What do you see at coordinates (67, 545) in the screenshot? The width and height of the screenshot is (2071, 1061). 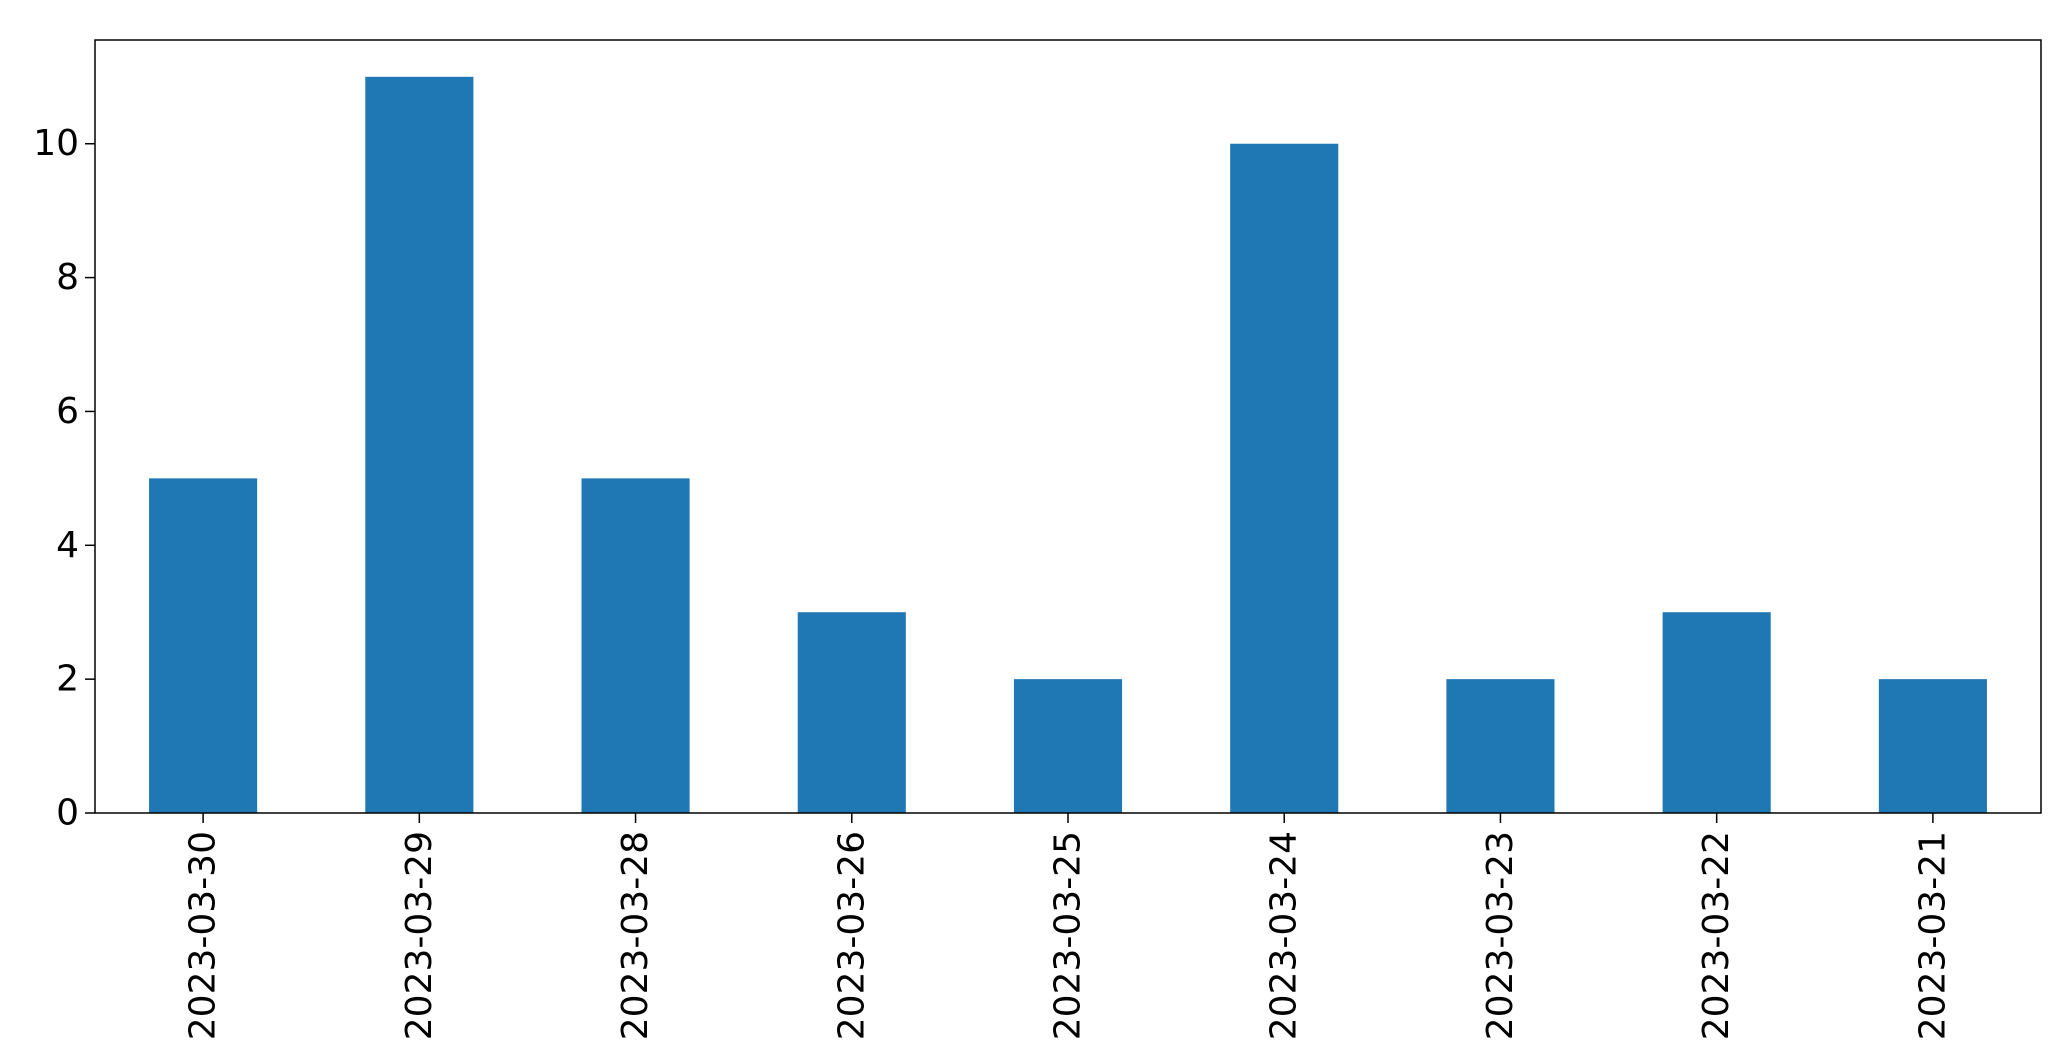 I see `y-tick-label: 4` at bounding box center [67, 545].